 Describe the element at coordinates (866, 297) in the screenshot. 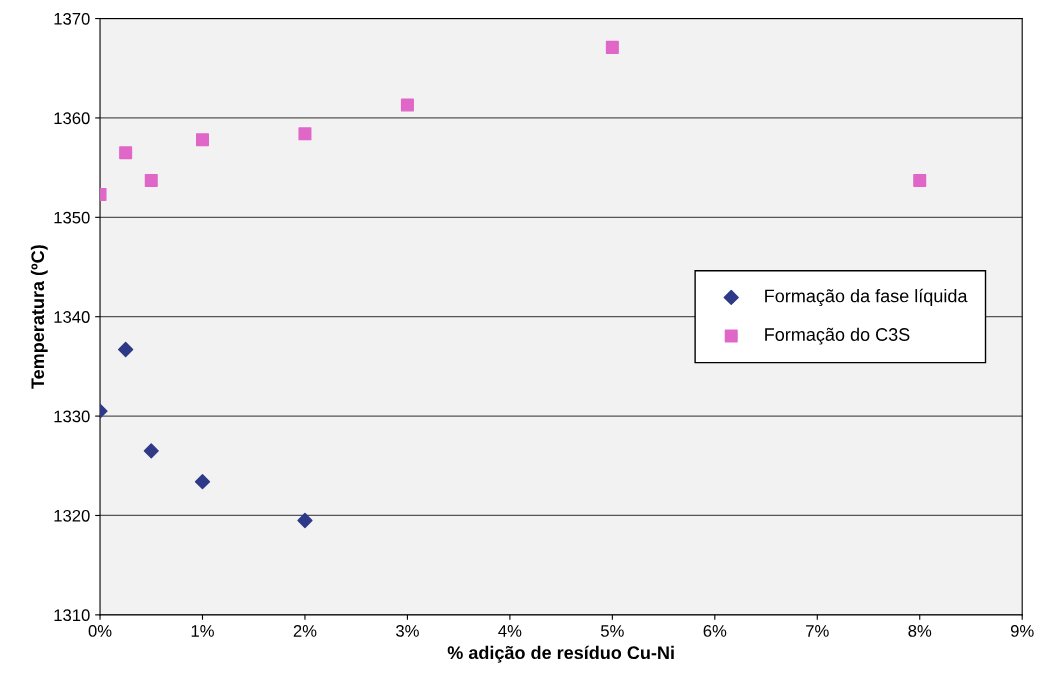

I see `legend-label: Formação da fase líquida` at that location.